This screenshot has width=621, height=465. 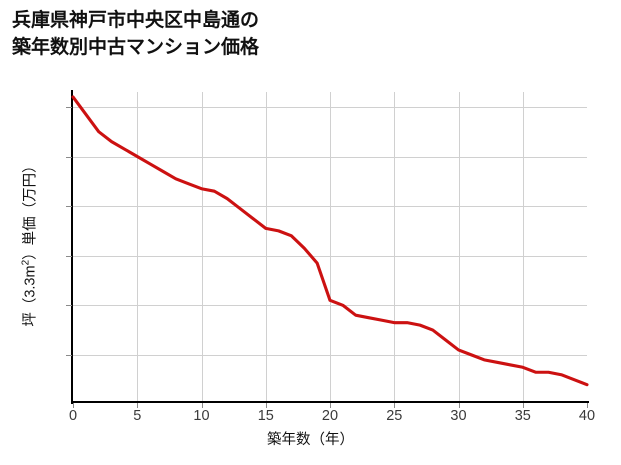 I want to click on chart-title-line-2: 築年数別中古マンション価格, so click(x=136, y=47).